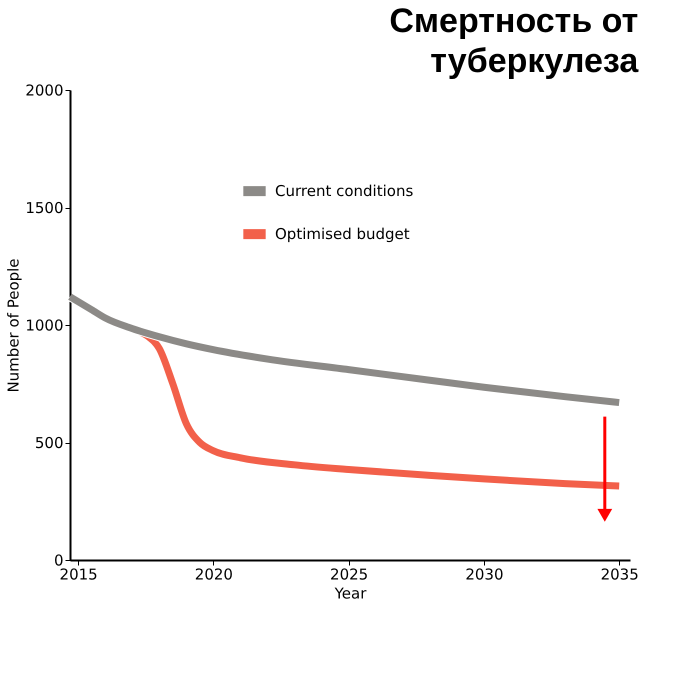 The image size is (697, 679). What do you see at coordinates (342, 234) in the screenshot?
I see `legend-label: Optimised budget` at bounding box center [342, 234].